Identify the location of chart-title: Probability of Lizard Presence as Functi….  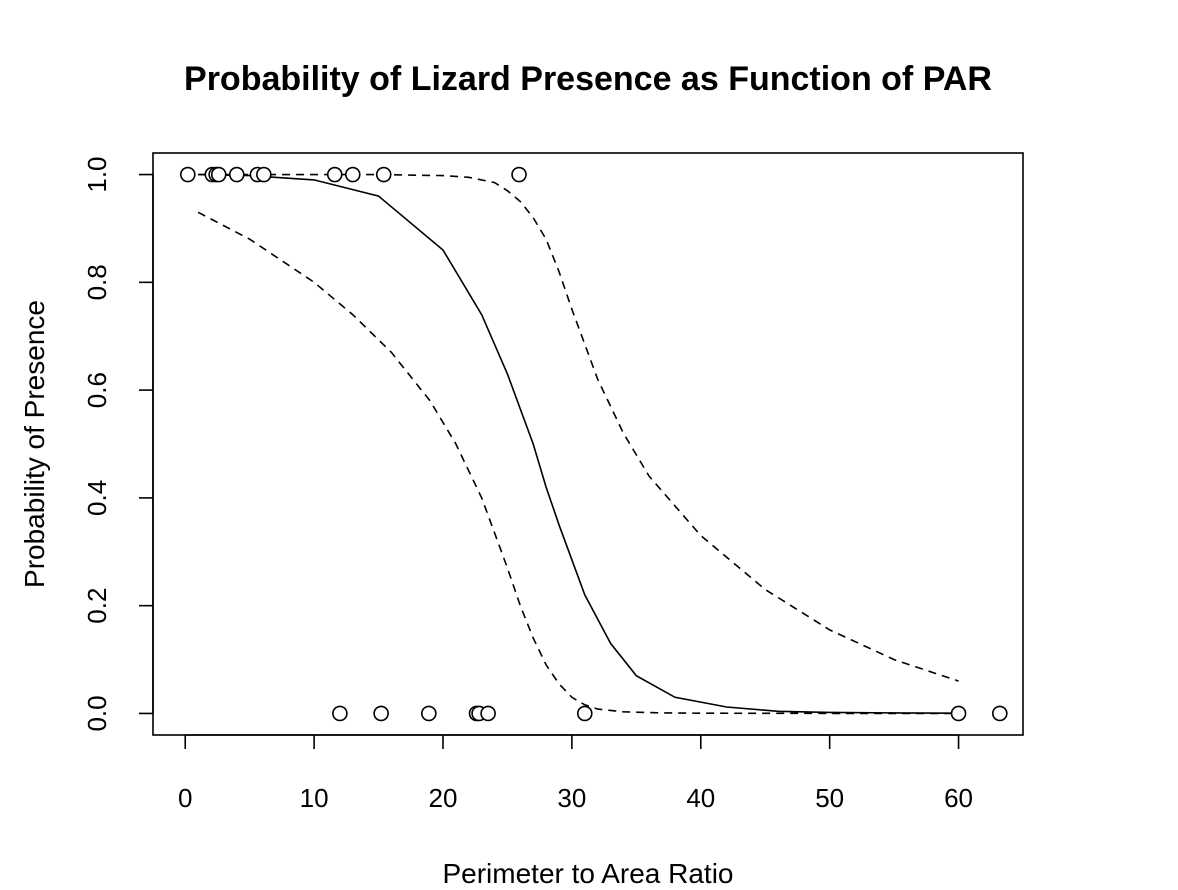
(588, 79).